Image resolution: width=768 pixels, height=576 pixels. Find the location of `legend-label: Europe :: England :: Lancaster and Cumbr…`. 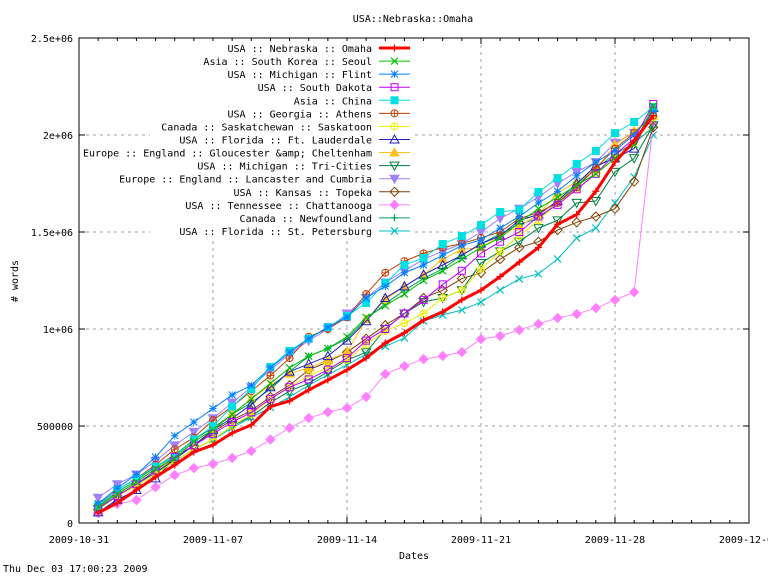

legend-label: Europe :: England :: Lancaster and Cumbr… is located at coordinates (245, 180).